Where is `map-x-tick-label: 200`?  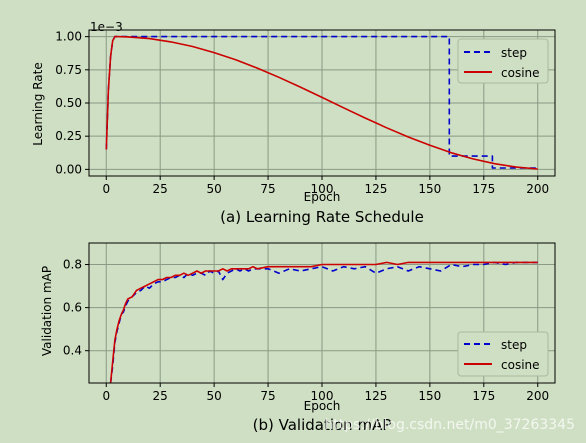 map-x-tick-label: 200 is located at coordinates (537, 396).